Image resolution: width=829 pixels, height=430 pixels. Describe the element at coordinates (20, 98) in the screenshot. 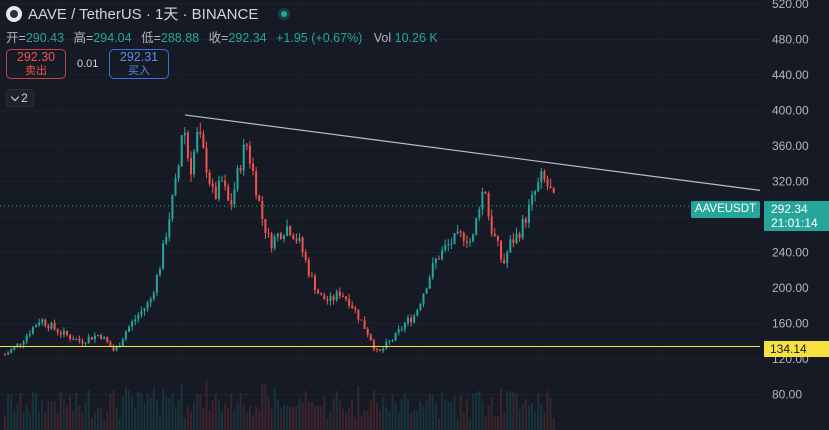

I see `indicator-toggle-button: 2` at that location.